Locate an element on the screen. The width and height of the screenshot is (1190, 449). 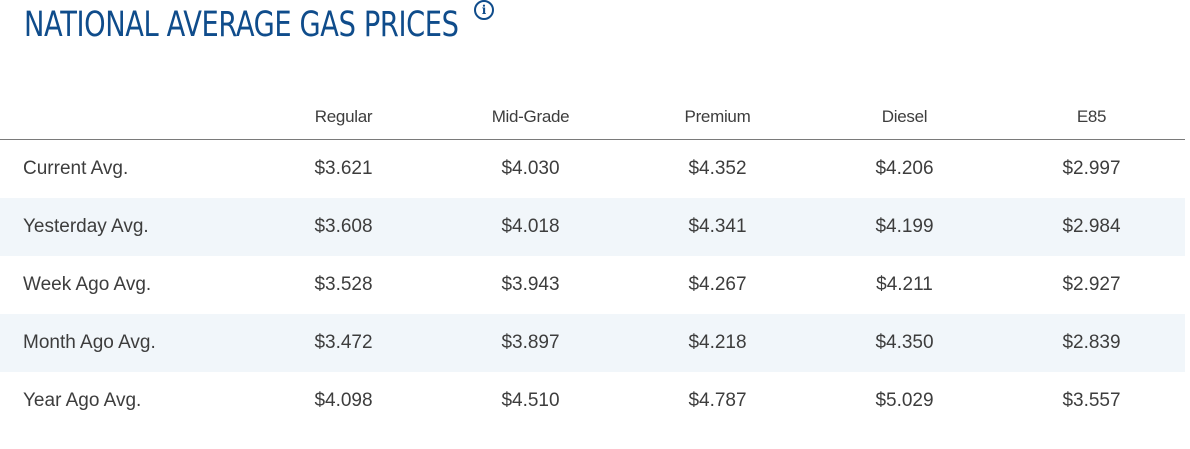
price-cell-regular: $3.528 is located at coordinates (343, 284).